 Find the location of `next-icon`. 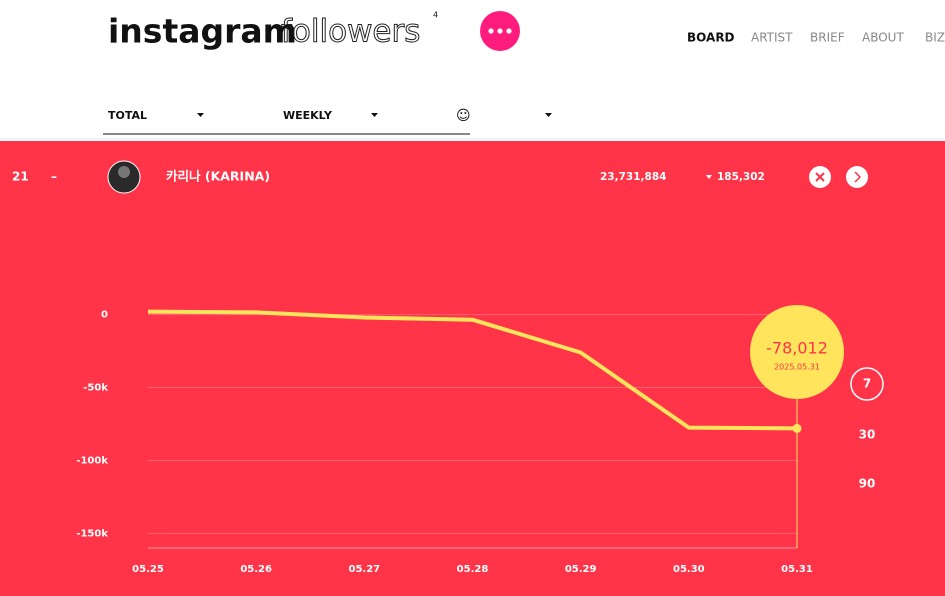

next-icon is located at coordinates (858, 177).